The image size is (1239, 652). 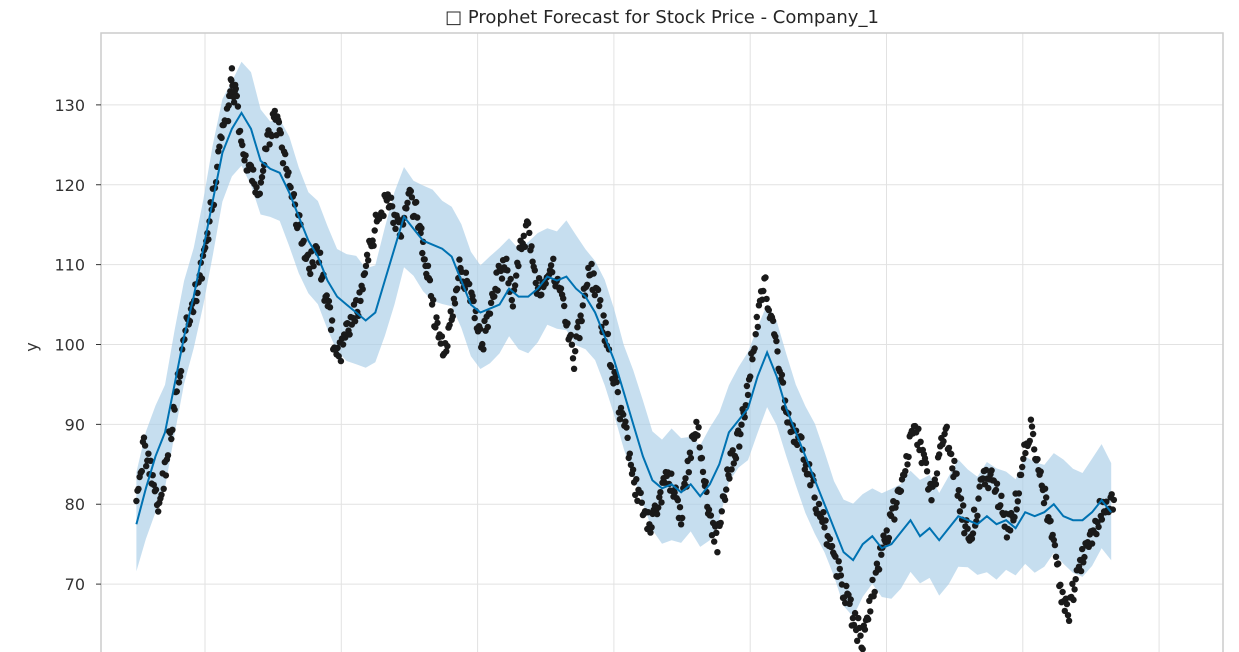 What do you see at coordinates (75, 504) in the screenshot?
I see `y-tick-label: 80` at bounding box center [75, 504].